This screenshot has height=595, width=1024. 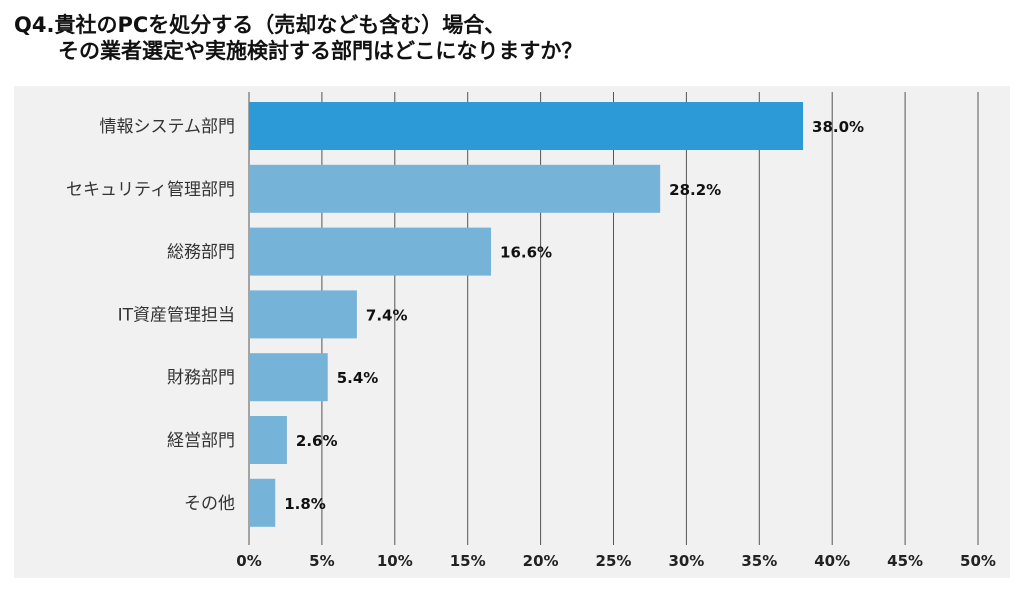 I want to click on value-label: 1.8%, so click(x=305, y=504).